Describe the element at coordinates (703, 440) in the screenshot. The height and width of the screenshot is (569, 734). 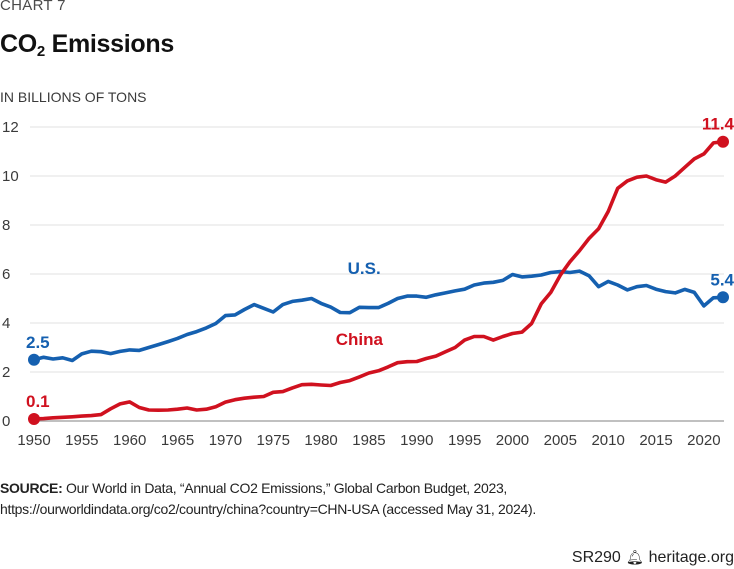
I see `x-tick-label: 2020` at that location.